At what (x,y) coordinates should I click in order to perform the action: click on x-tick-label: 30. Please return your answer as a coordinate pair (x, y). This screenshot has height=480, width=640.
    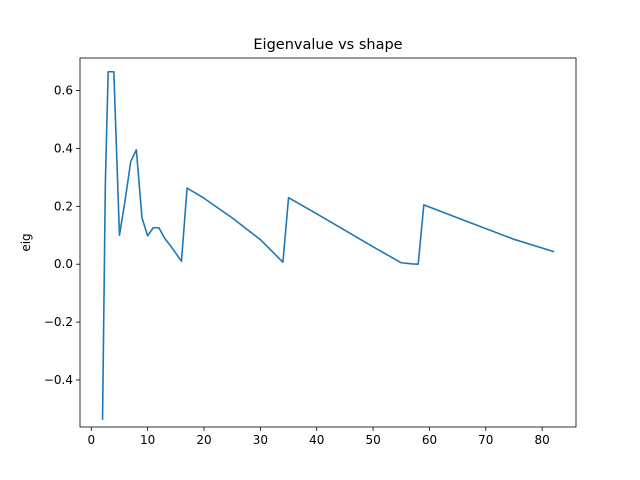
    Looking at the image, I should click on (260, 440).